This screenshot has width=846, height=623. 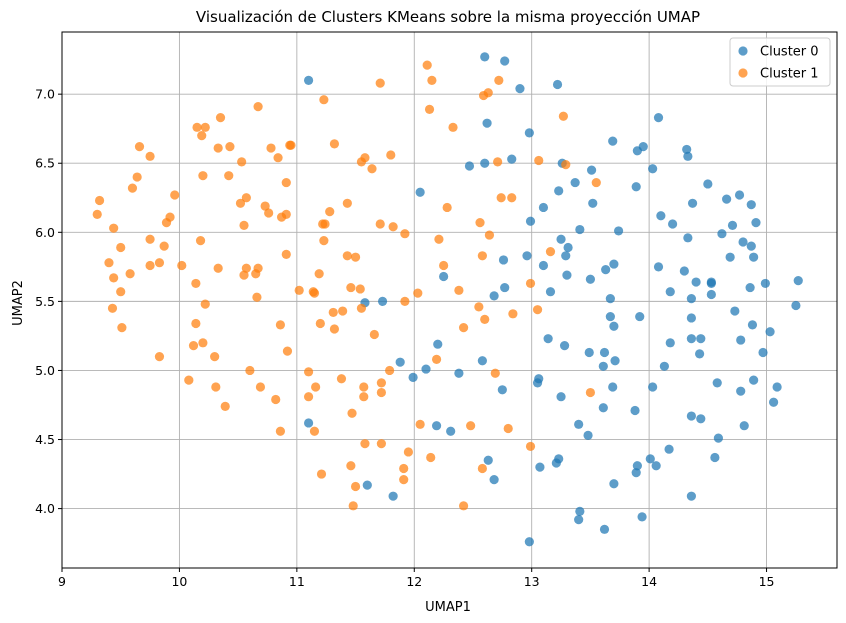 I want to click on y-tick-label: 5.0, so click(x=45, y=370).